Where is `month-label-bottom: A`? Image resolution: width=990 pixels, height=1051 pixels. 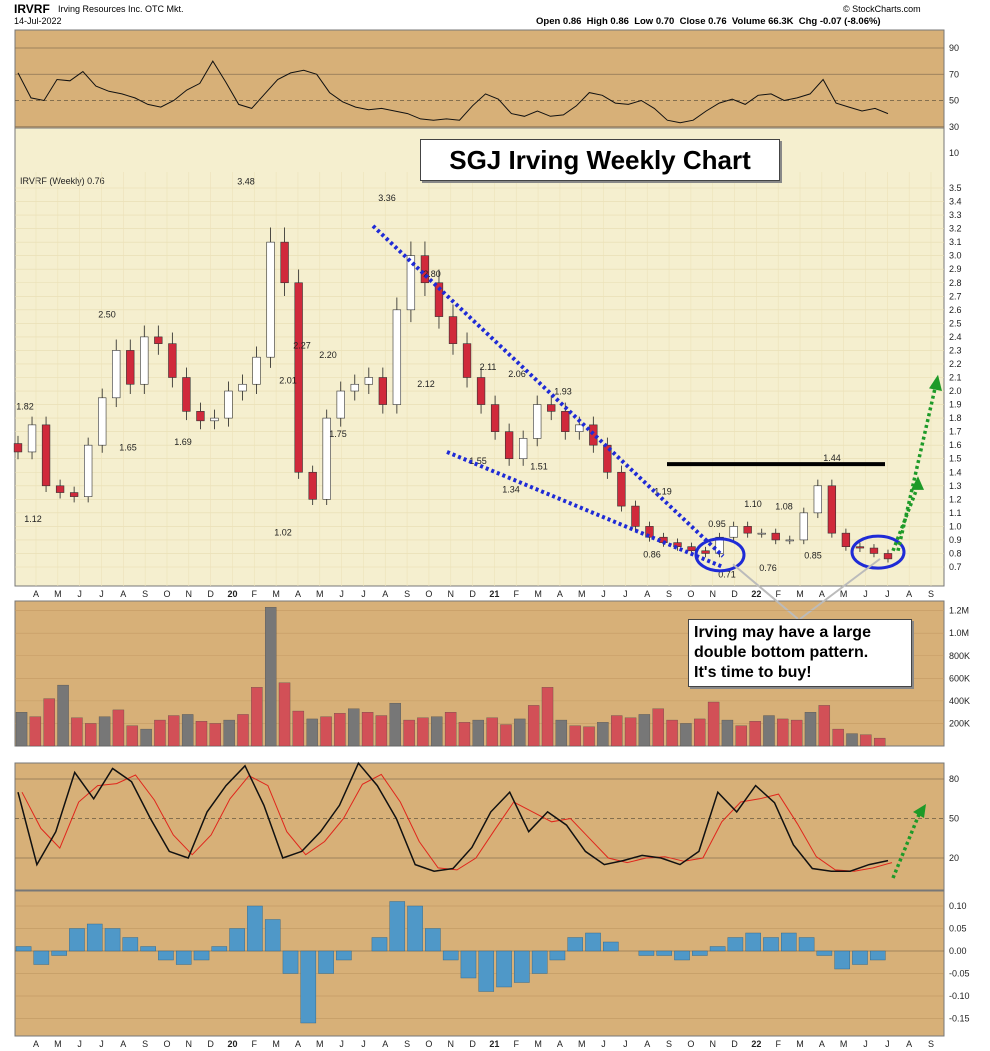
month-label-bottom: A is located at coordinates (822, 1044).